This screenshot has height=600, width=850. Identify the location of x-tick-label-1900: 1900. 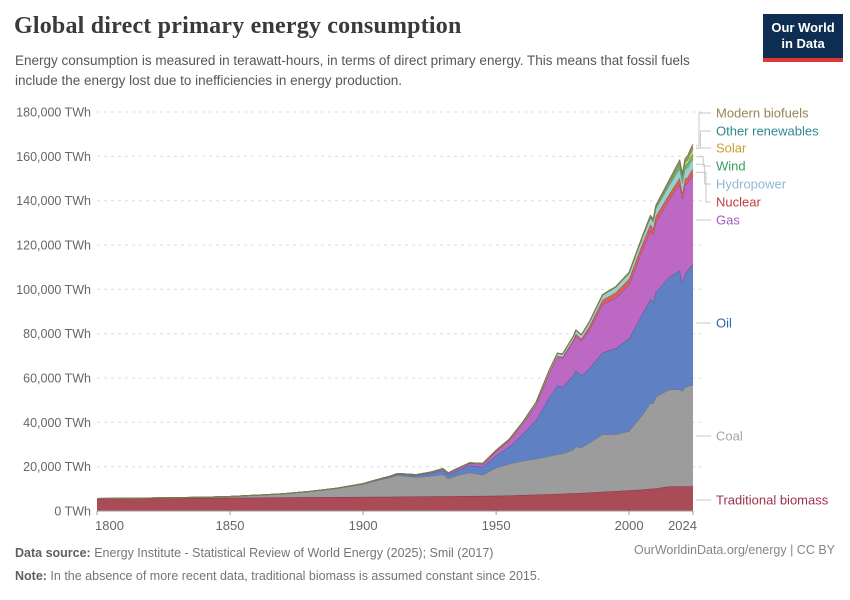
(363, 525).